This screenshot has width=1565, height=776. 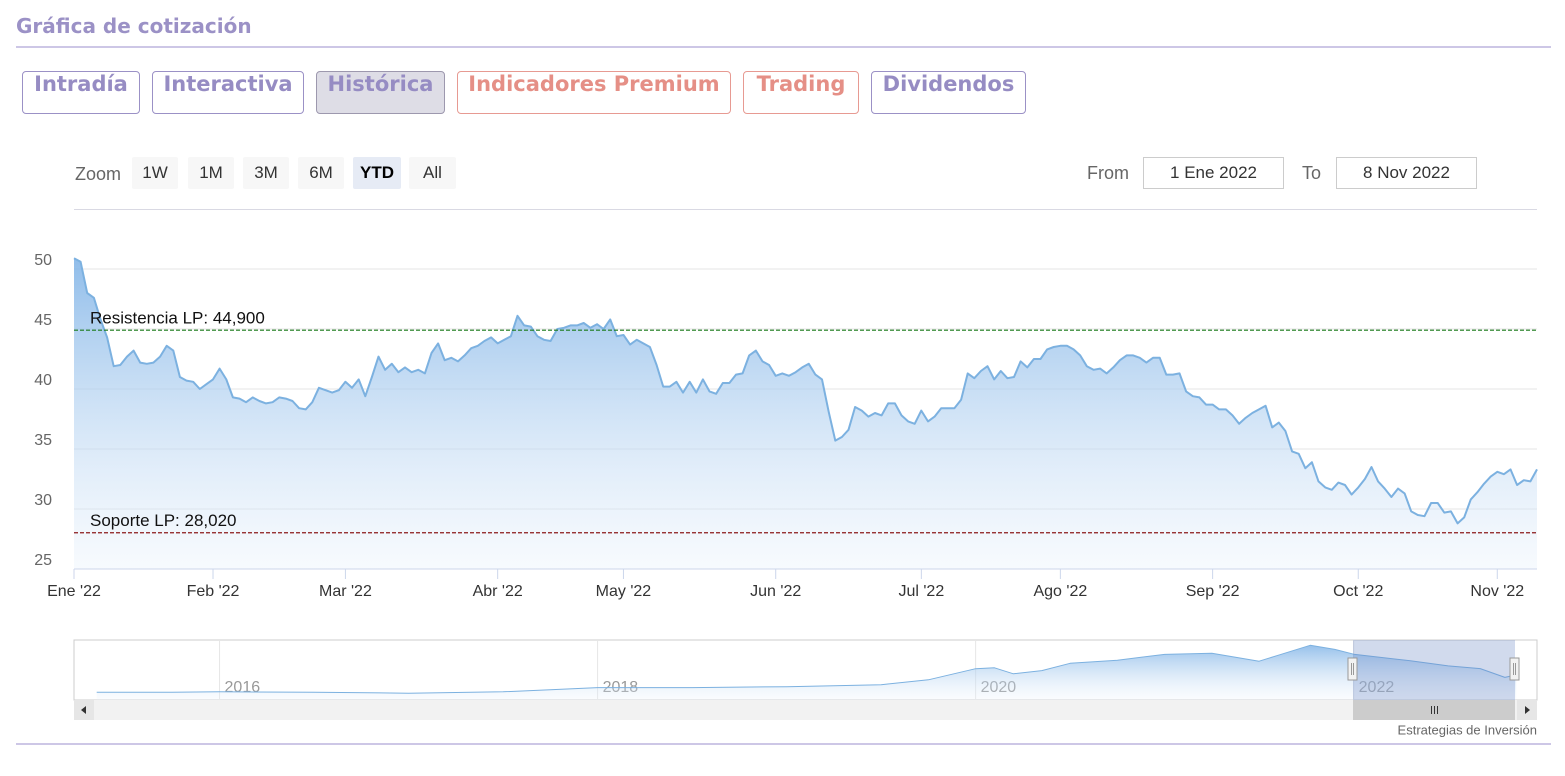 What do you see at coordinates (74, 591) in the screenshot?
I see `x-tick-label: Ene '22` at bounding box center [74, 591].